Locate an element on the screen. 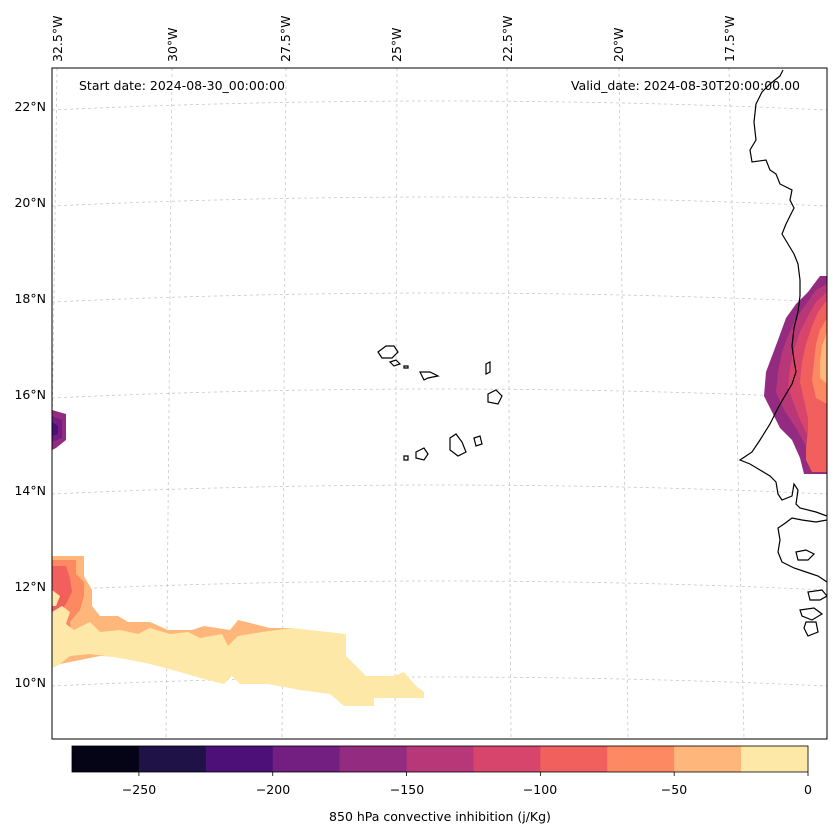 The image size is (837, 836). colorbar-tick-label-neg100: −100 is located at coordinates (540, 789).